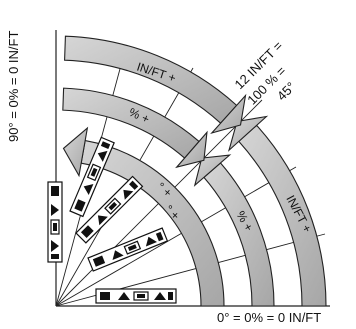 This screenshot has height=329, width=356. I want to click on middle-top-arrowhead, so click(191, 149).